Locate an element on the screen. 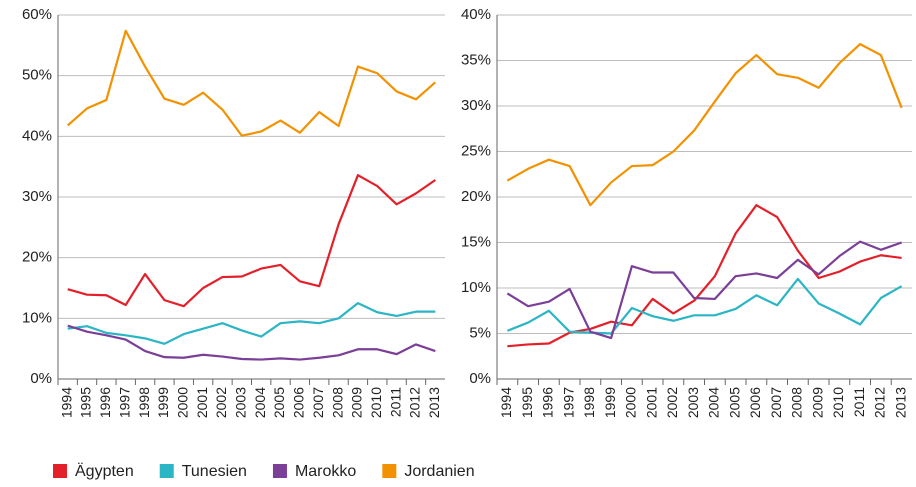  legend-label: Ägypten is located at coordinates (104, 471).